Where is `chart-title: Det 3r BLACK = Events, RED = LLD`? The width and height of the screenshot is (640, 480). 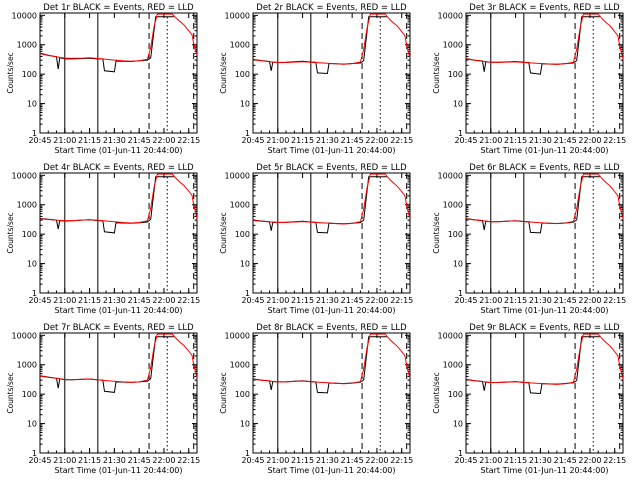
chart-title: Det 3r BLACK = Events, RED = LLD is located at coordinates (544, 8).